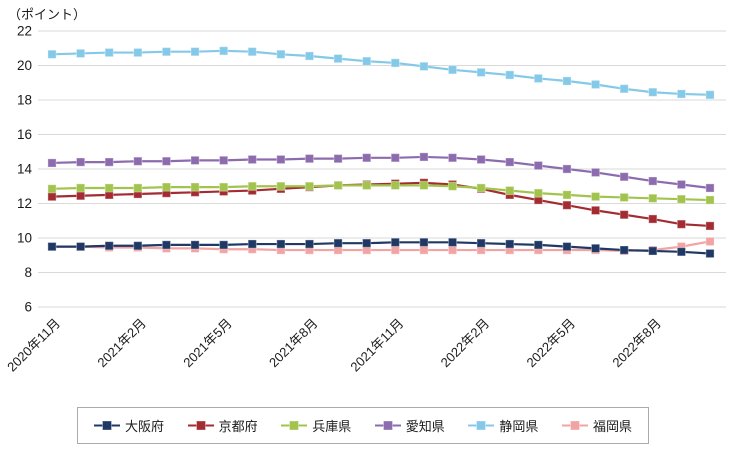 This screenshot has width=730, height=461. Describe the element at coordinates (207, 343) in the screenshot. I see `x-axis-tick-label: 2021年5月` at that location.